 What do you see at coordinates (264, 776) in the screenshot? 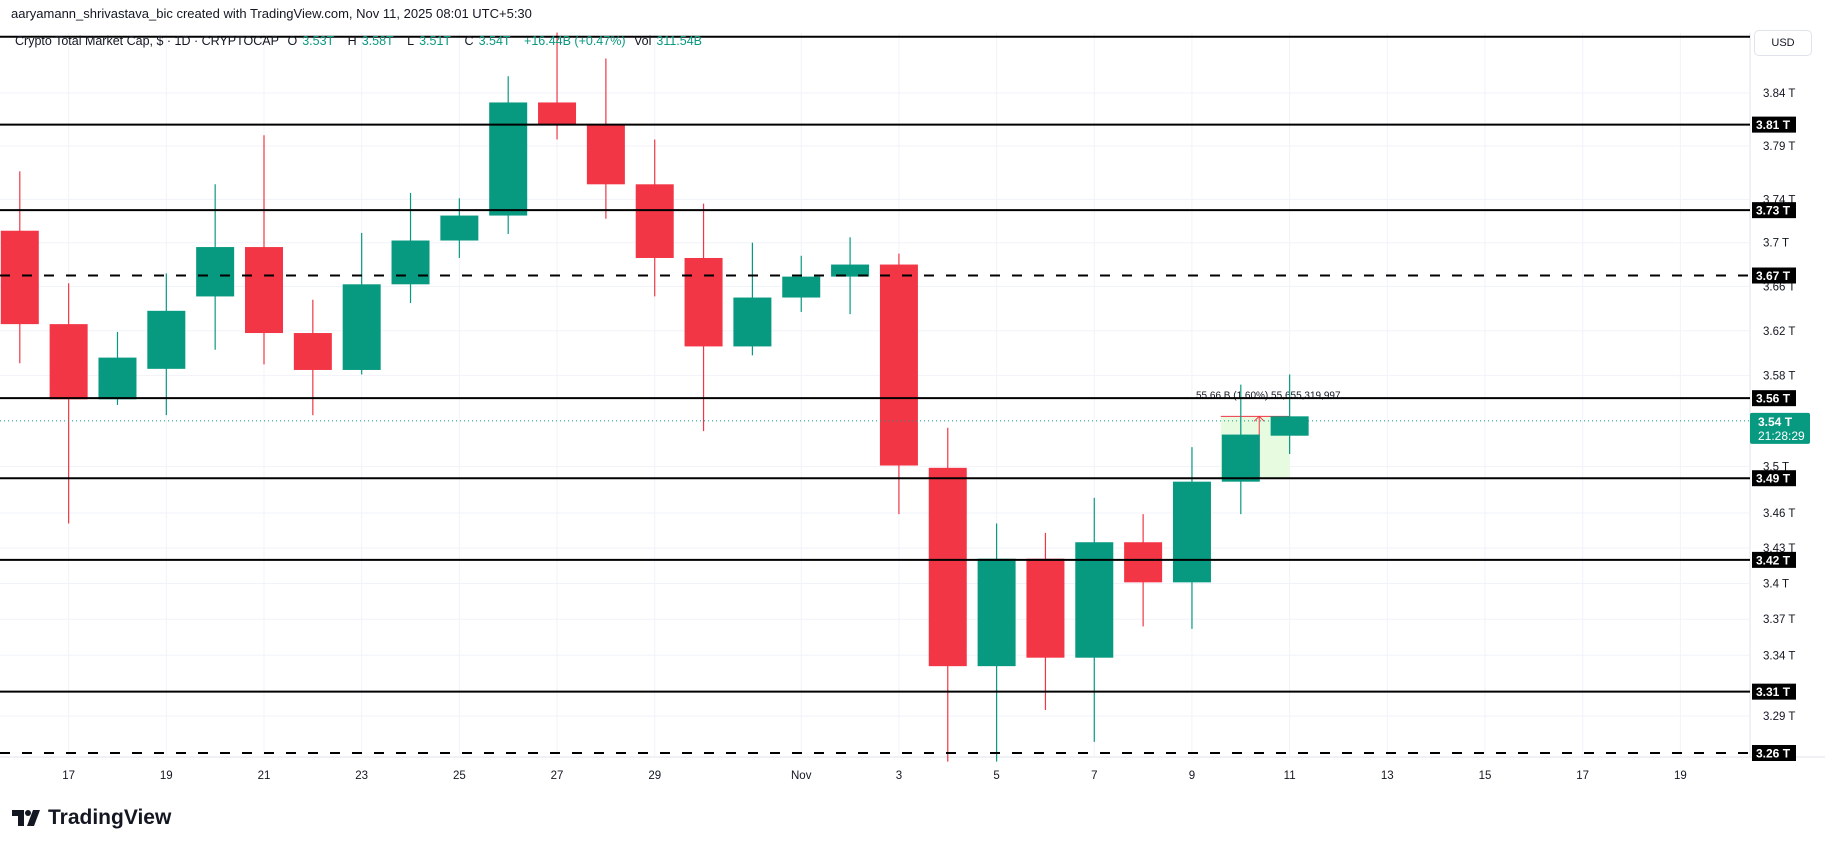
I see `time-tick-label: 21` at bounding box center [264, 776].